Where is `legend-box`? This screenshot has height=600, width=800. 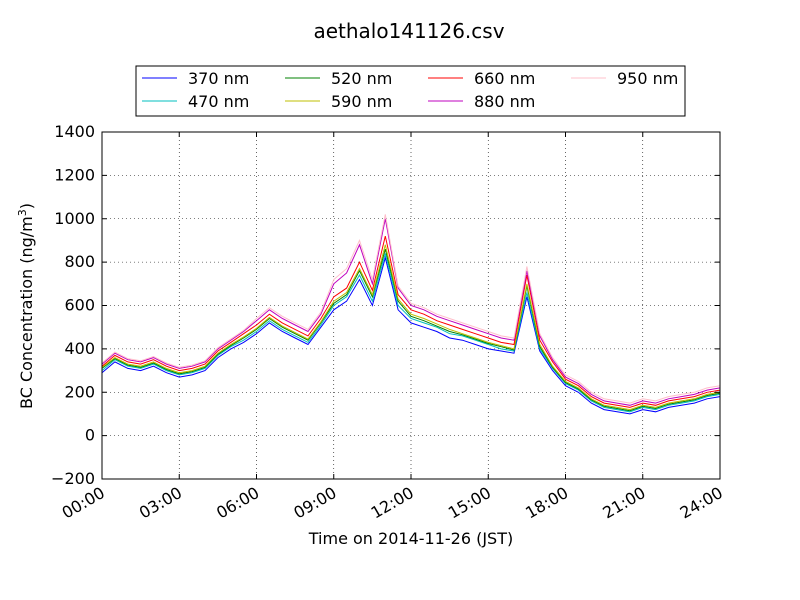
legend-box is located at coordinates (410, 91).